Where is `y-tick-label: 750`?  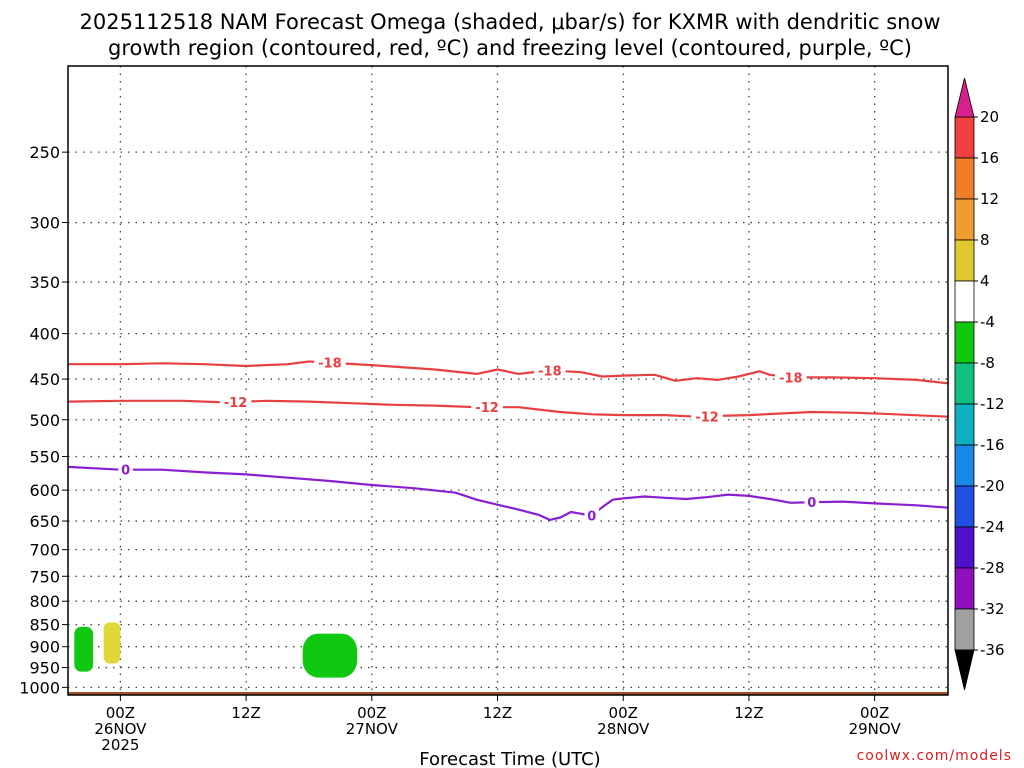 y-tick-label: 750 is located at coordinates (44, 576).